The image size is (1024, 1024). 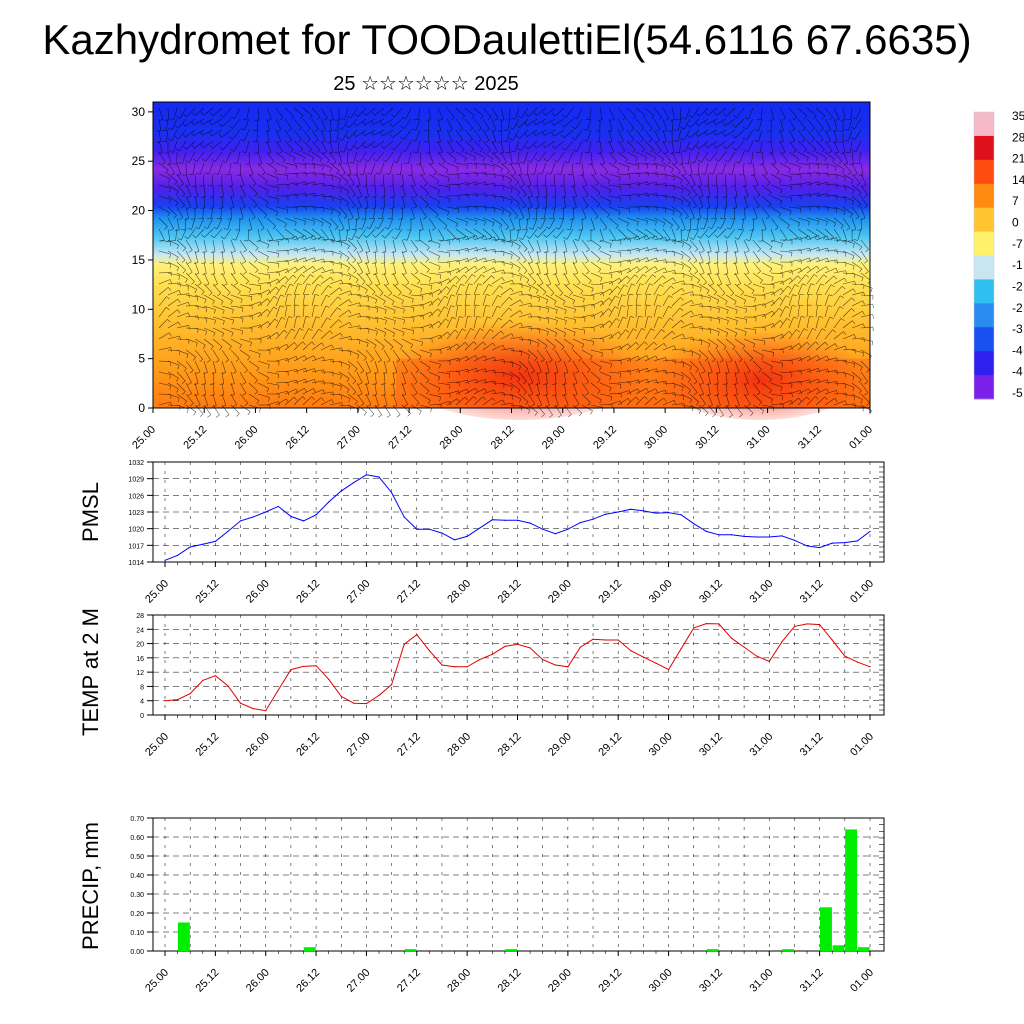 I want to click on x-tick-label: 29.00, so click(x=560, y=592).